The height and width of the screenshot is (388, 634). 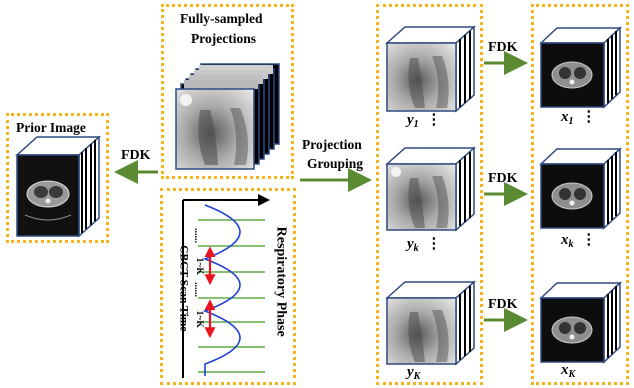 I want to click on range-label-1: 1~K, so click(x=198, y=266).